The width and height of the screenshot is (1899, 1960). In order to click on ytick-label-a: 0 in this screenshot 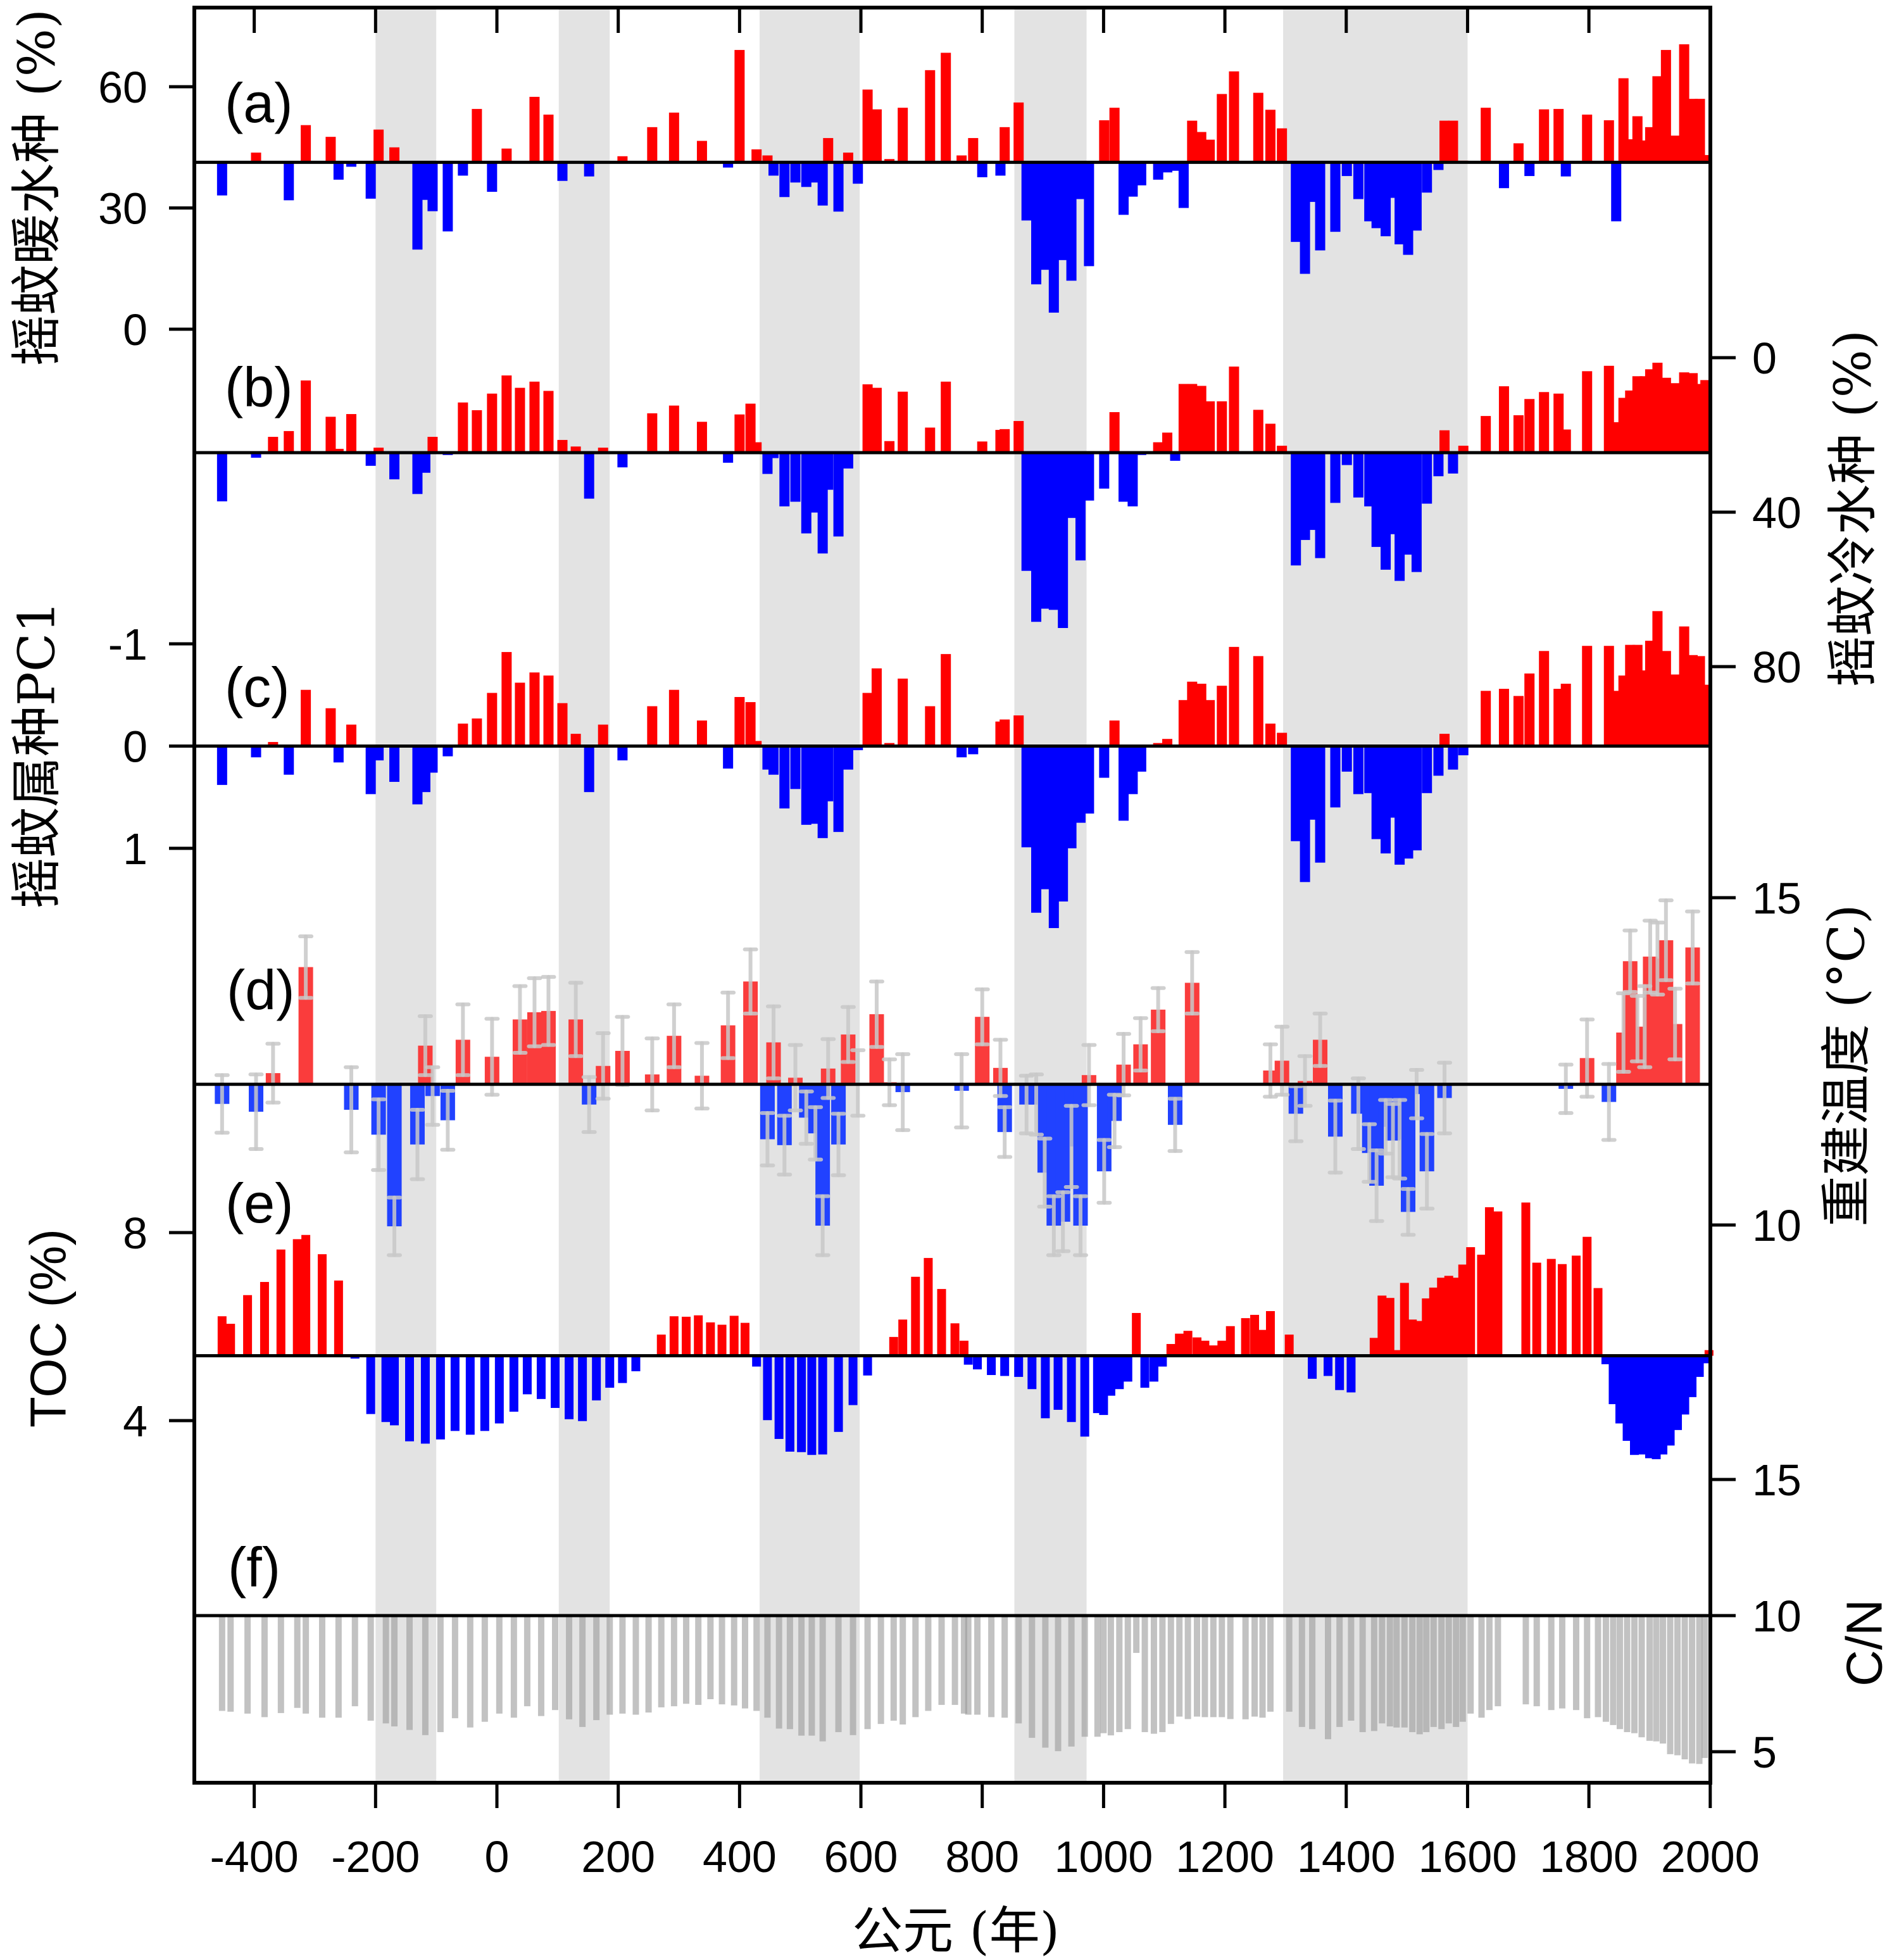, I will do `click(135, 330)`.